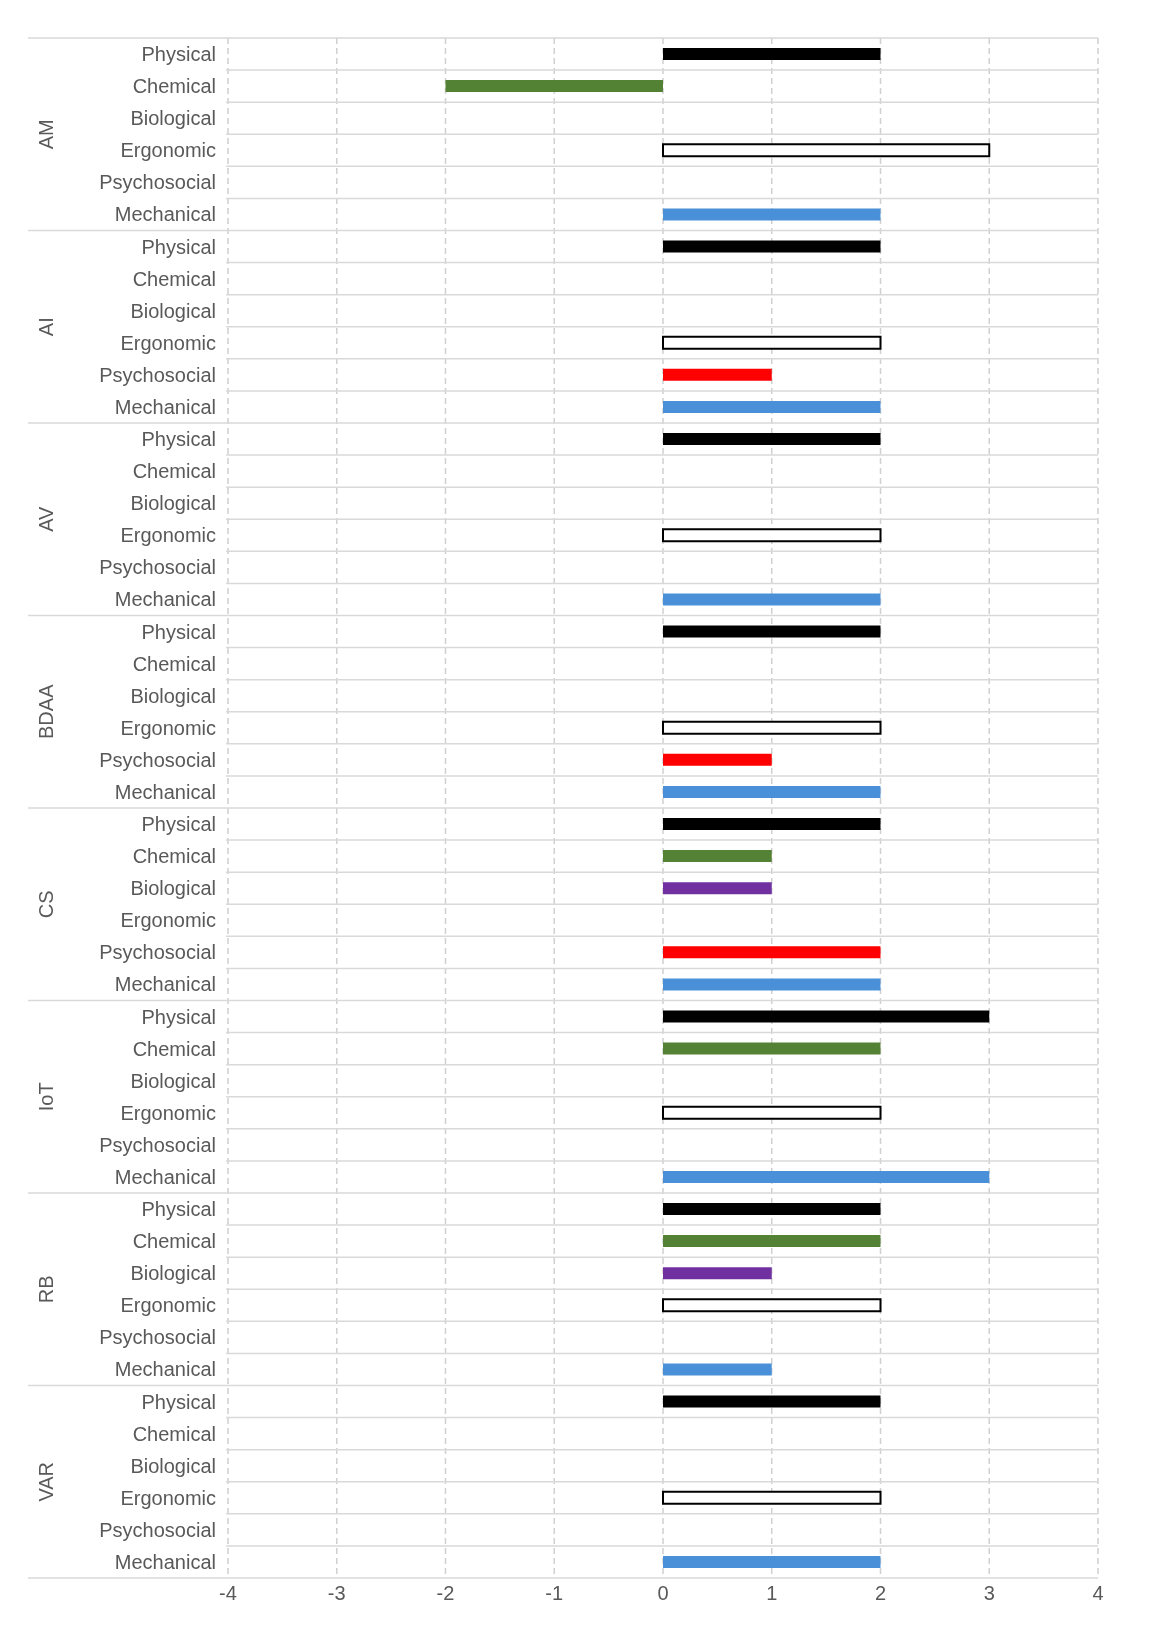 This screenshot has height=1651, width=1169. What do you see at coordinates (46, 904) in the screenshot?
I see `text: CS` at bounding box center [46, 904].